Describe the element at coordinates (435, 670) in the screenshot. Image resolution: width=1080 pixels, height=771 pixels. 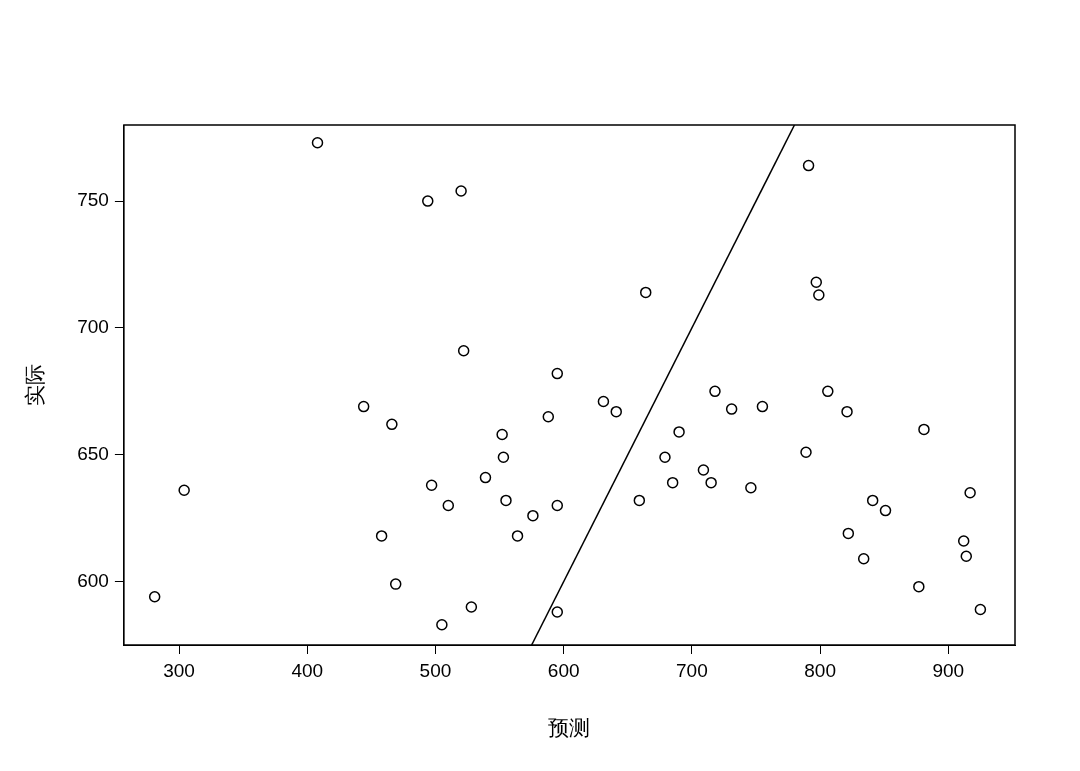
I see `x-tick-label: 500` at that location.